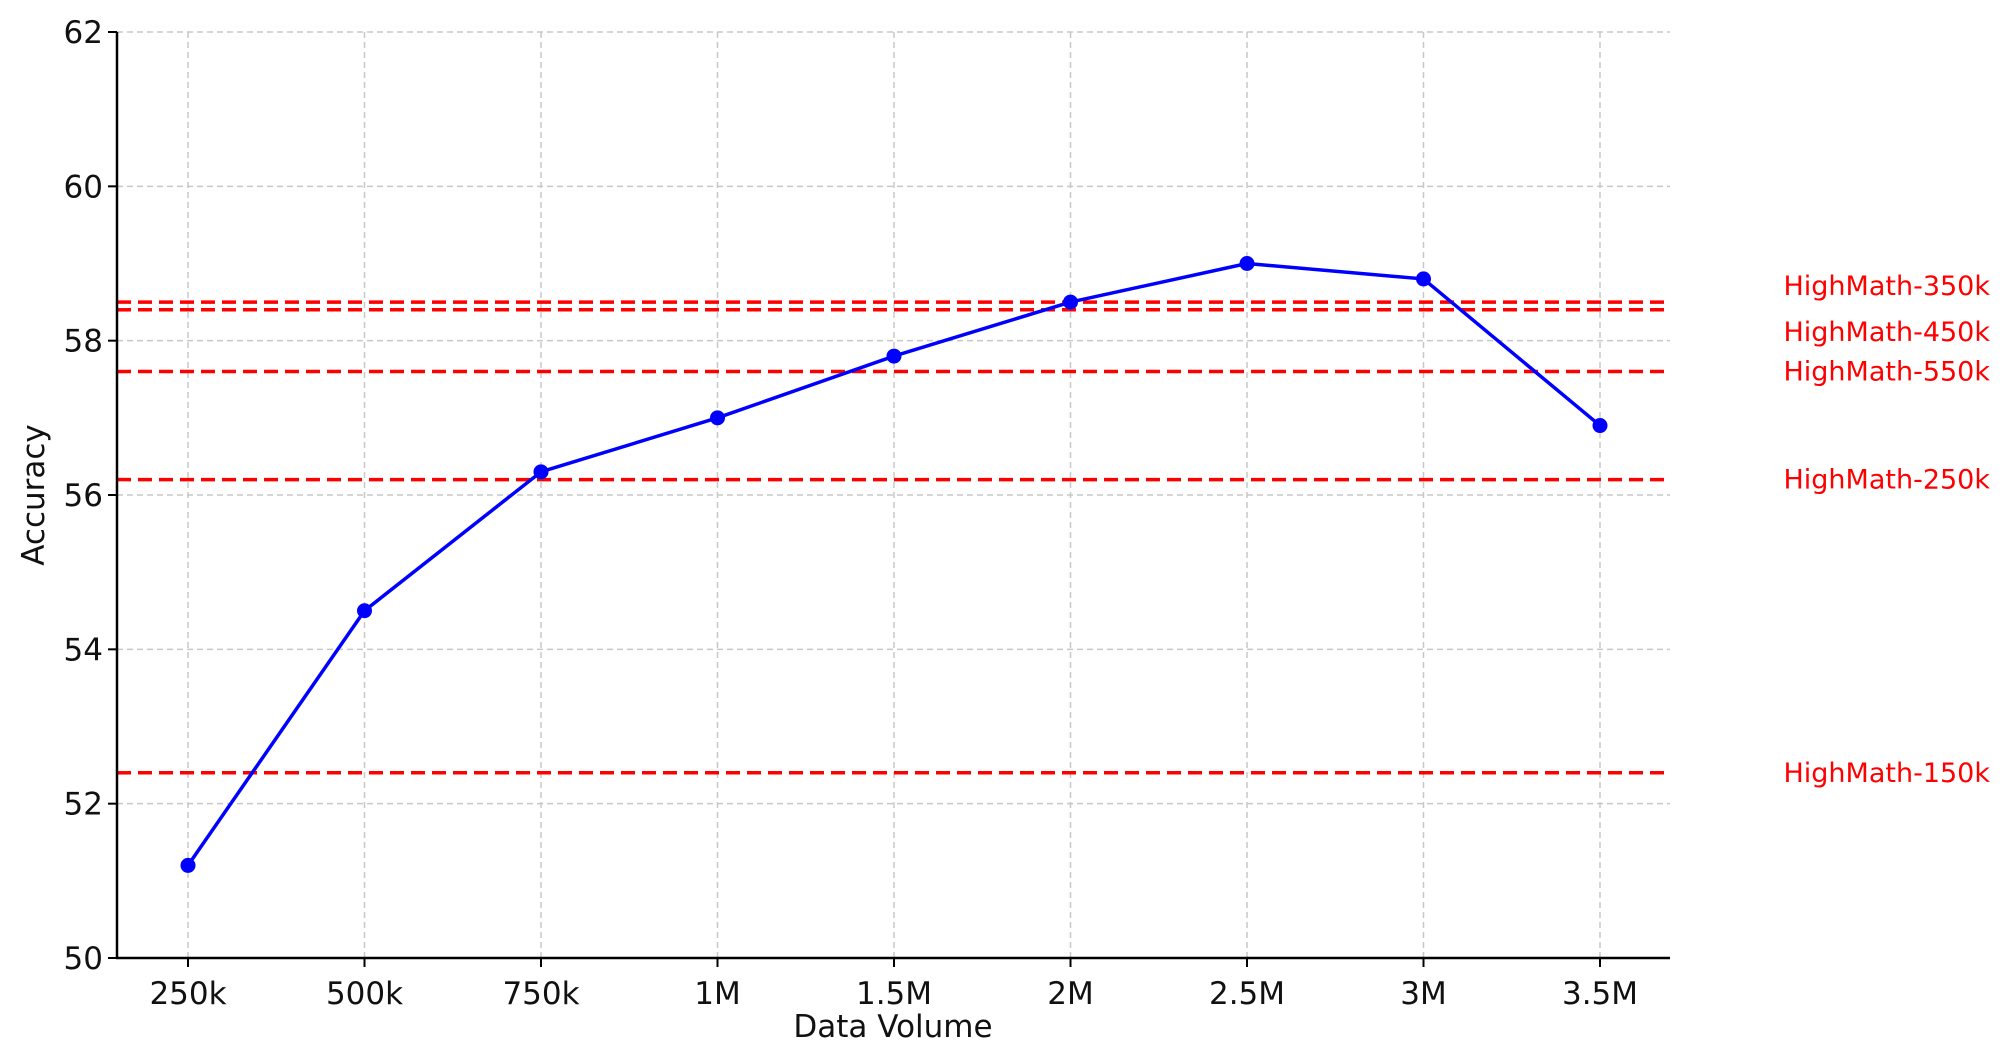 Image resolution: width=2004 pixels, height=1063 pixels. I want to click on reference-line-label: HighMath-250k, so click(1886, 480).